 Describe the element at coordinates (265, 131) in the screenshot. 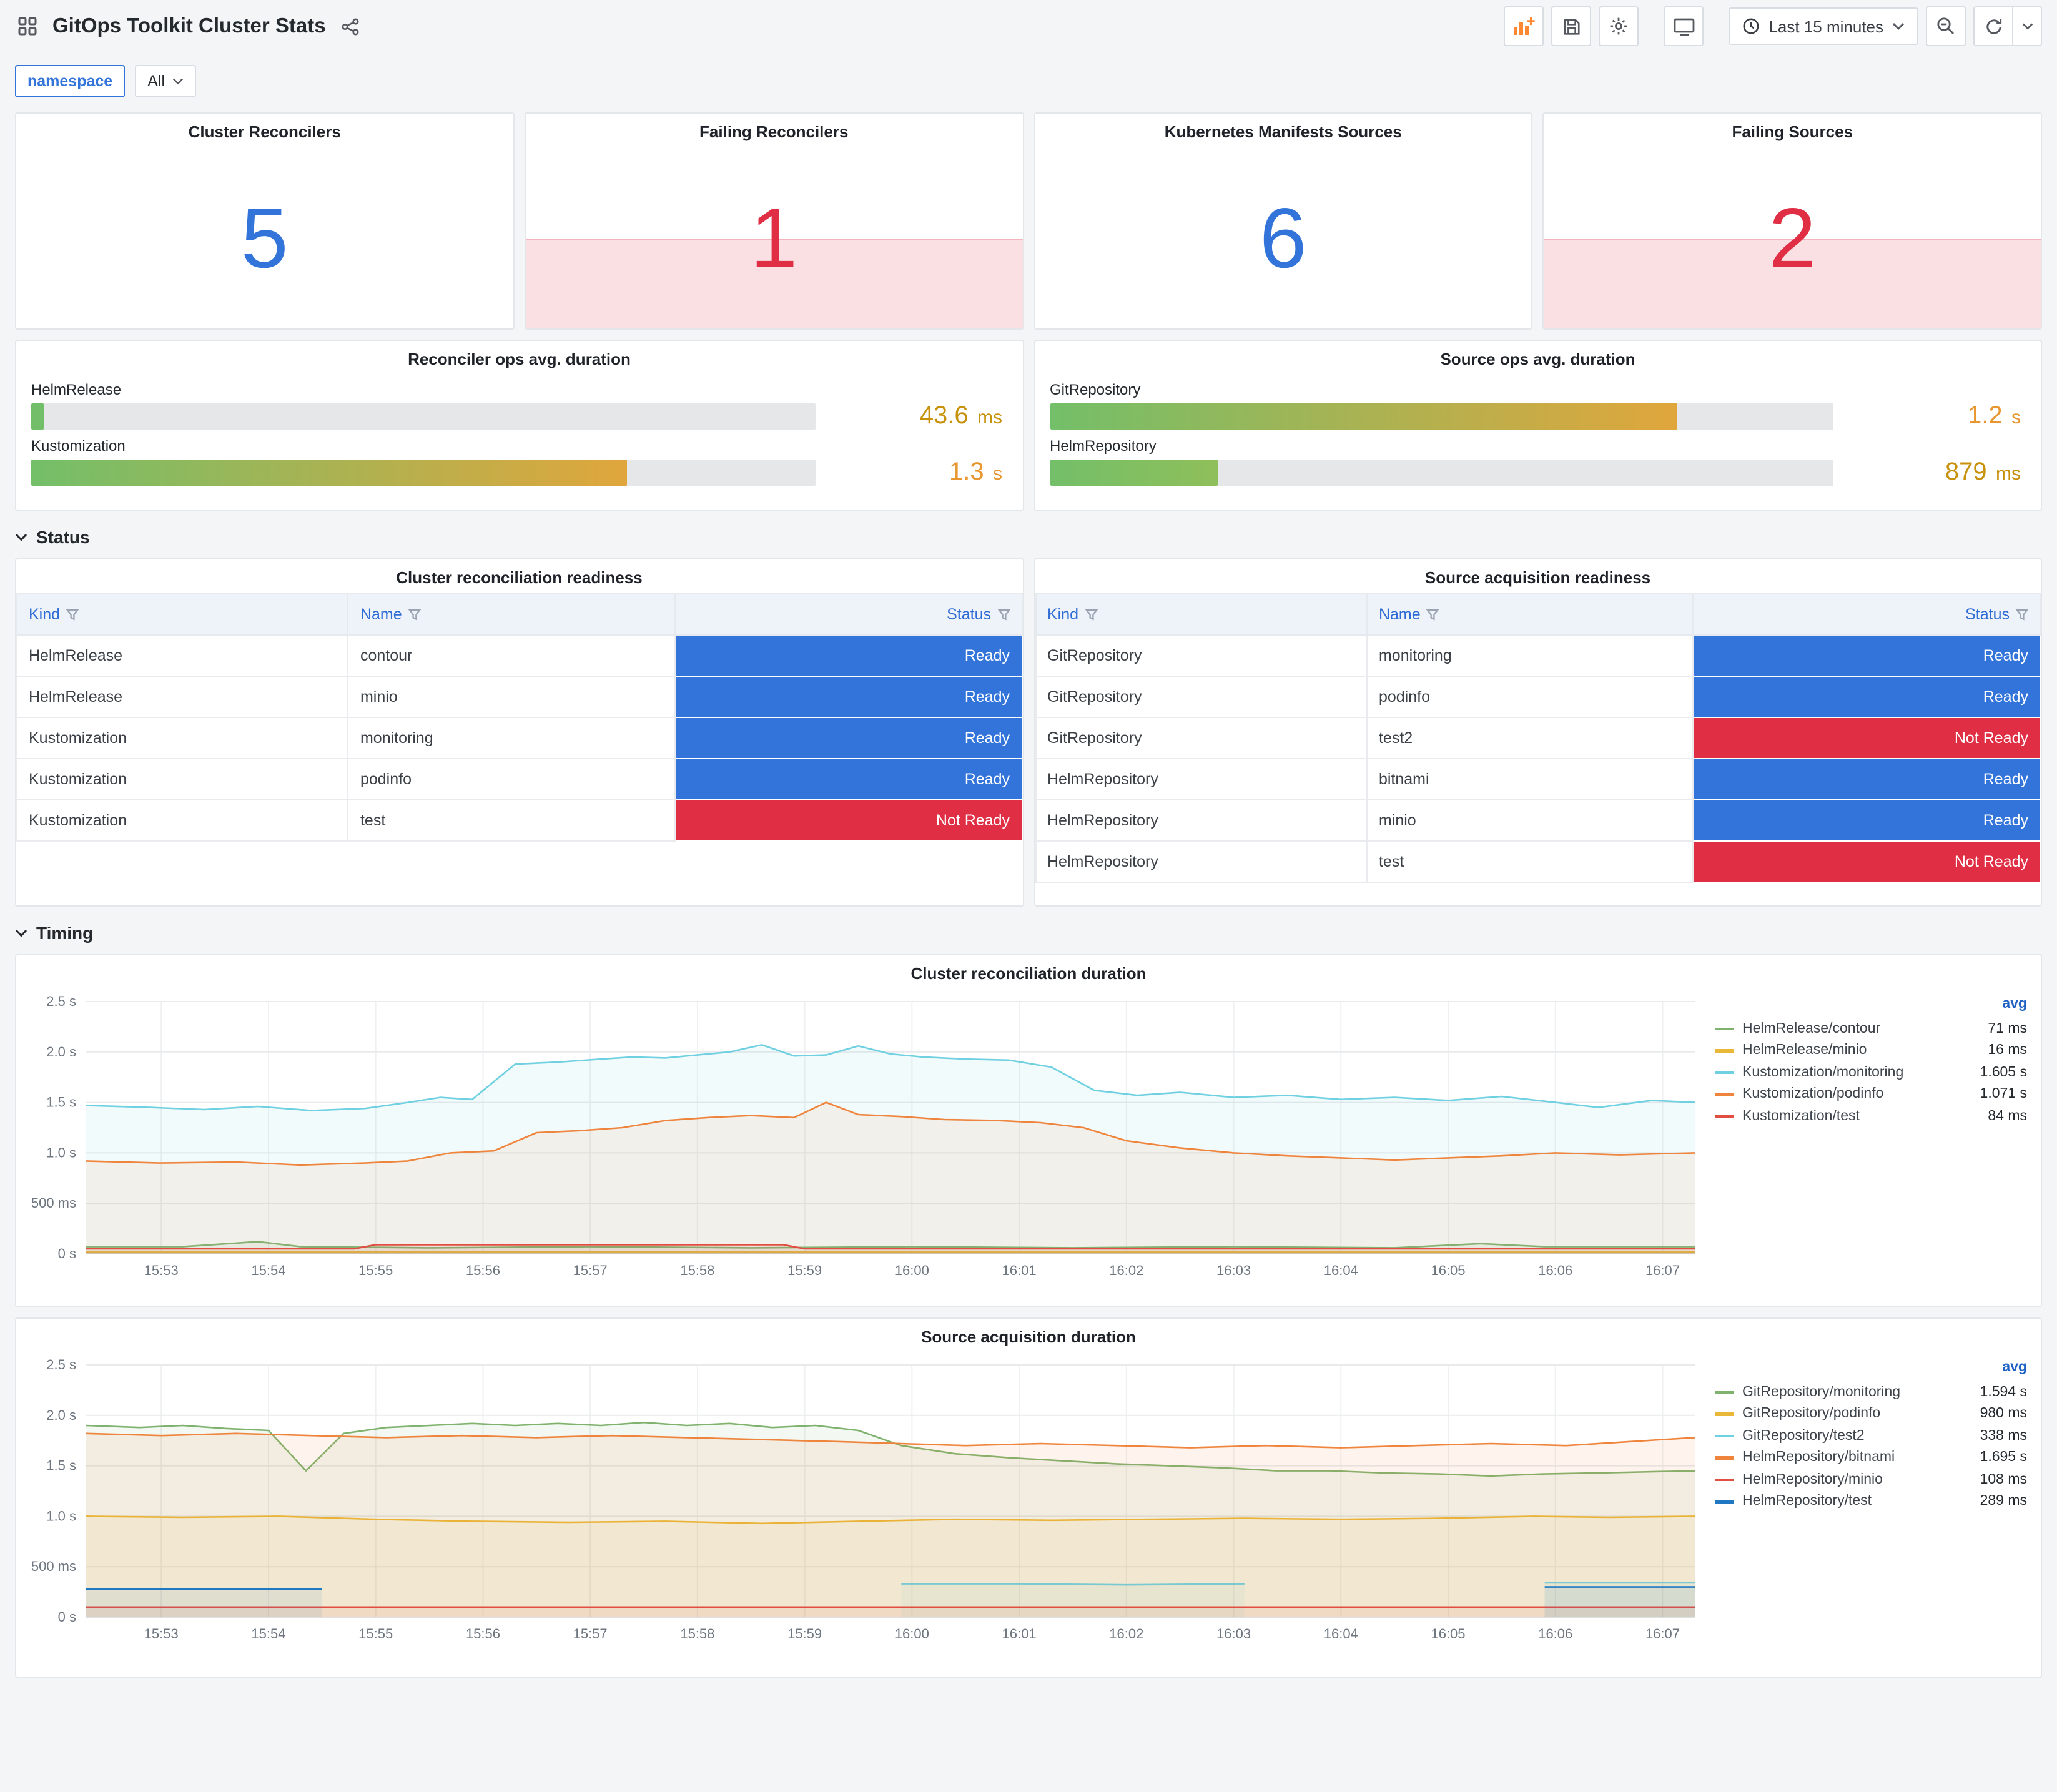

I see `stat-panel-title: Cluster Reconcilers` at that location.